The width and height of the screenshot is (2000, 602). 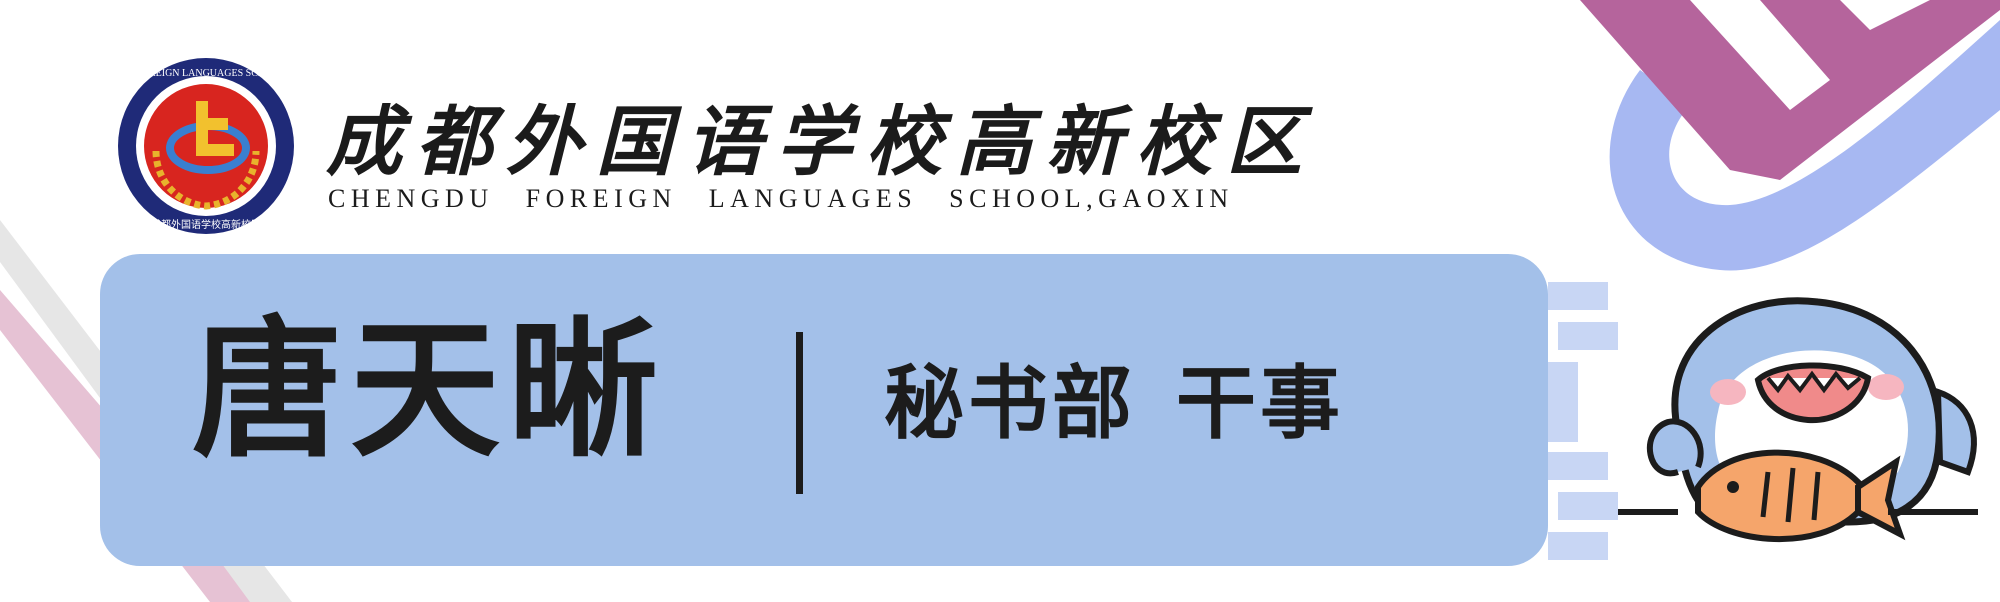 What do you see at coordinates (1798, 419) in the screenshot?
I see `shark-mascot-illustration` at bounding box center [1798, 419].